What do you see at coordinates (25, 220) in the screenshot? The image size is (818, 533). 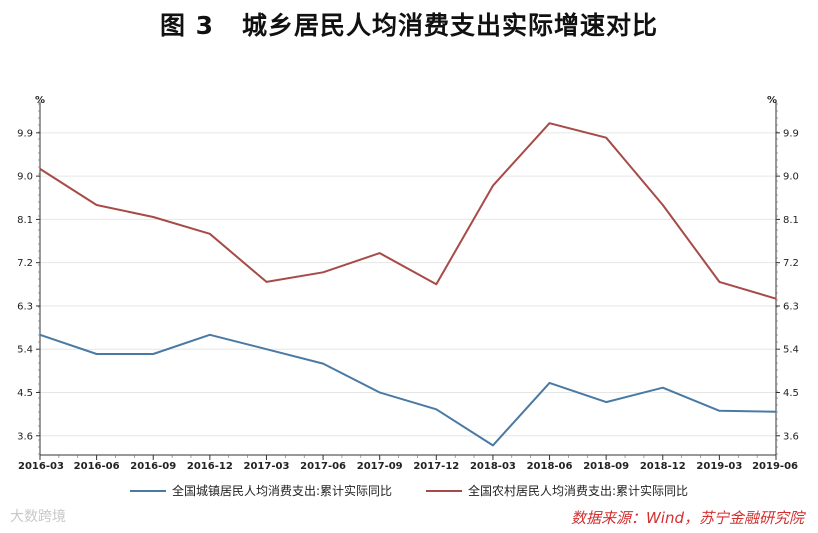 I see `y-tick-label-left: 8.1` at bounding box center [25, 220].